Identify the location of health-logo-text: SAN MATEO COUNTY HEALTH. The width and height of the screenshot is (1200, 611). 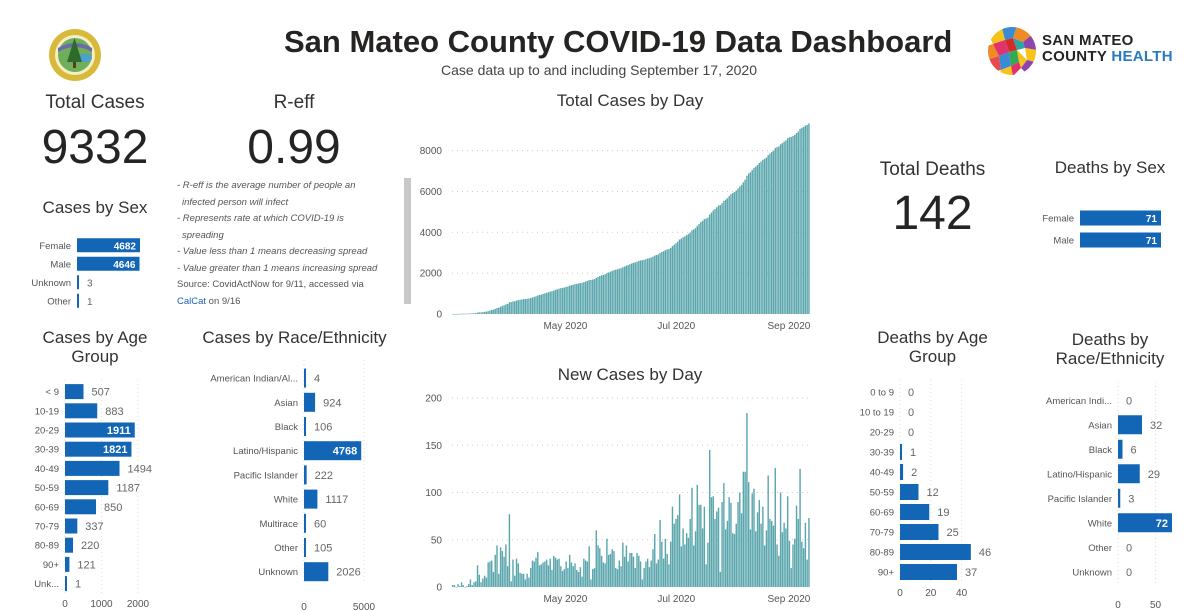
(1107, 49).